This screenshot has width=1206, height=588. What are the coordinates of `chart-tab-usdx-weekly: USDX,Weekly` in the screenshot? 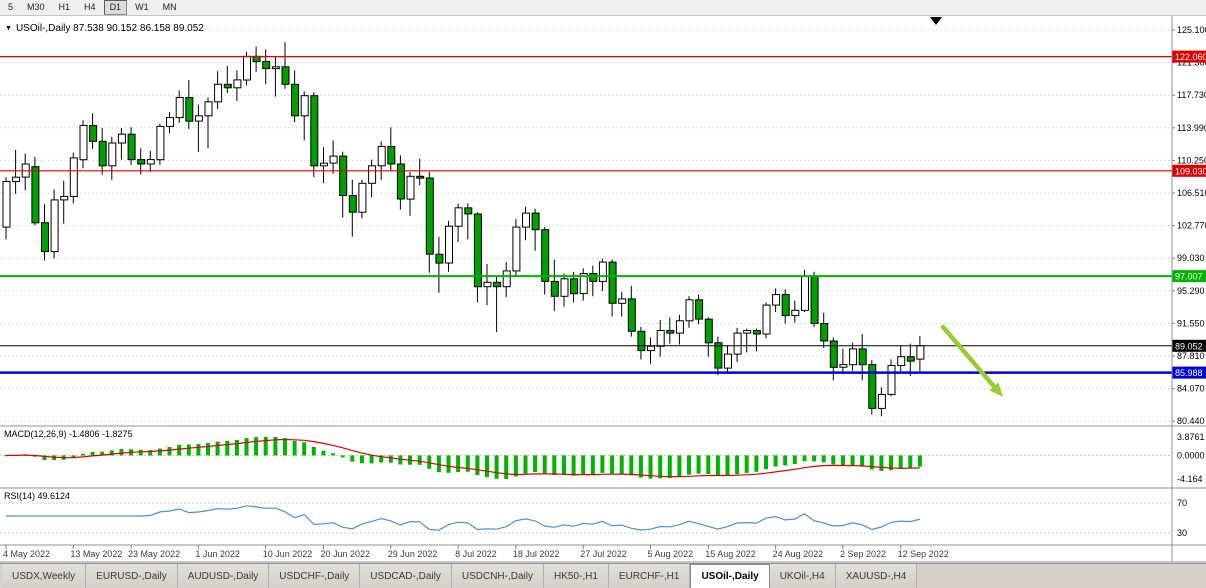 It's located at (44, 576).